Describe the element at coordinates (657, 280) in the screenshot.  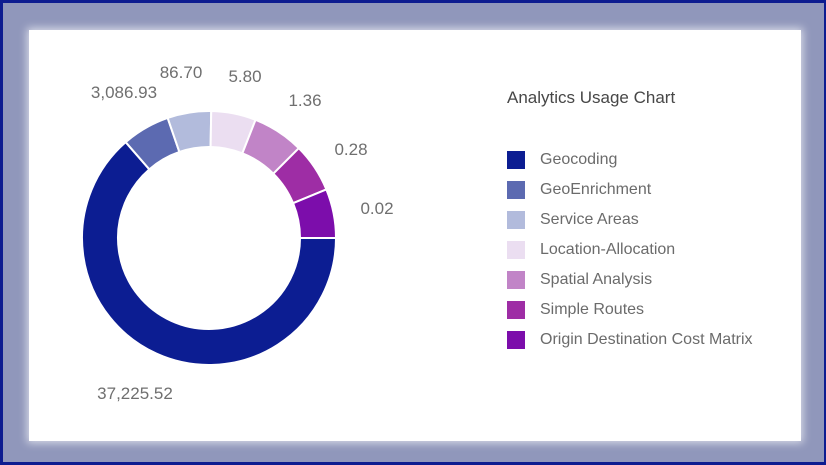
I see `legend-item-spatial-analysis: Spatial Analysis` at that location.